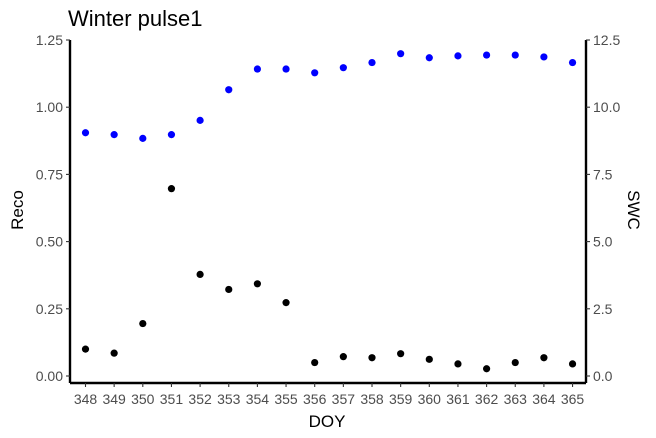  What do you see at coordinates (603, 174) in the screenshot?
I see `y2-tick-label: 7.5` at bounding box center [603, 174].